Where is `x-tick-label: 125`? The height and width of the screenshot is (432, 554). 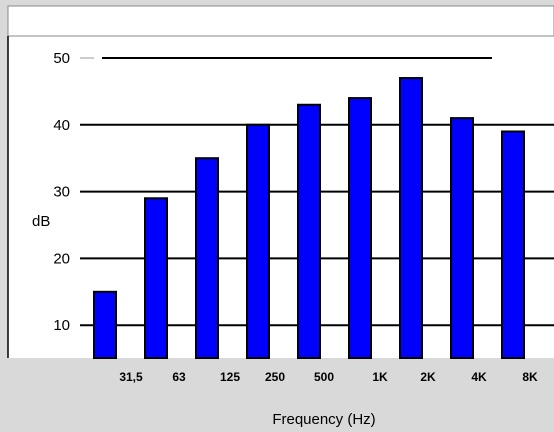
x-tick-label: 125 is located at coordinates (230, 377).